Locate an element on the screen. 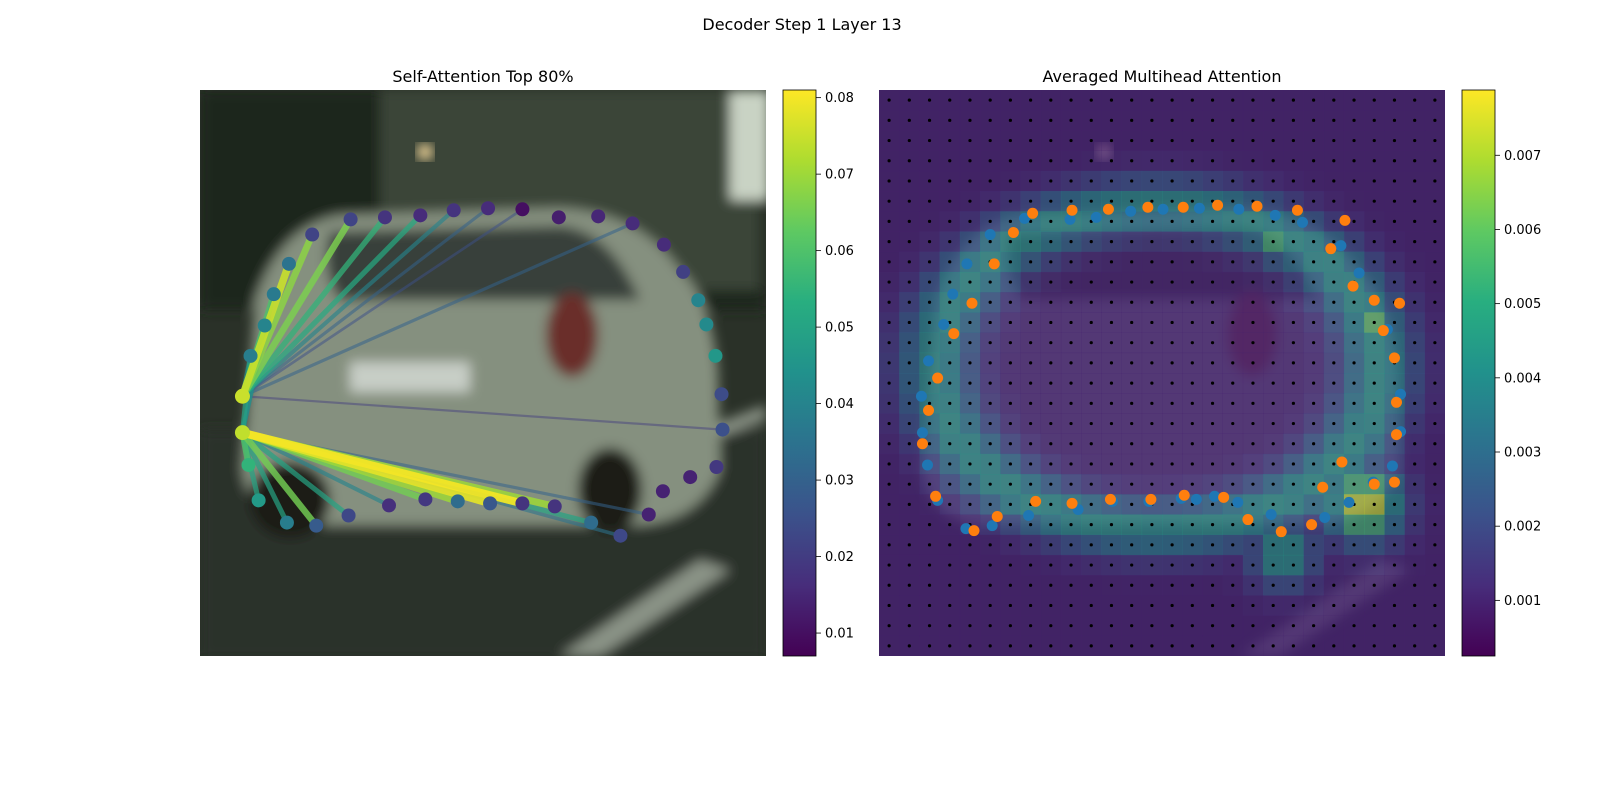 The image size is (1600, 800). attention-links is located at coordinates (481, 372).